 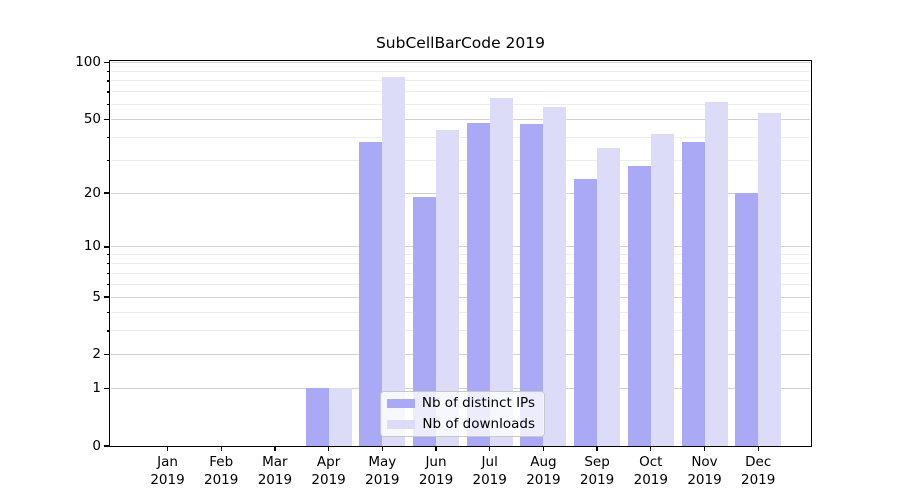 I want to click on legend-label-distinct-ips: Nb of distinct IPs, so click(x=478, y=403).